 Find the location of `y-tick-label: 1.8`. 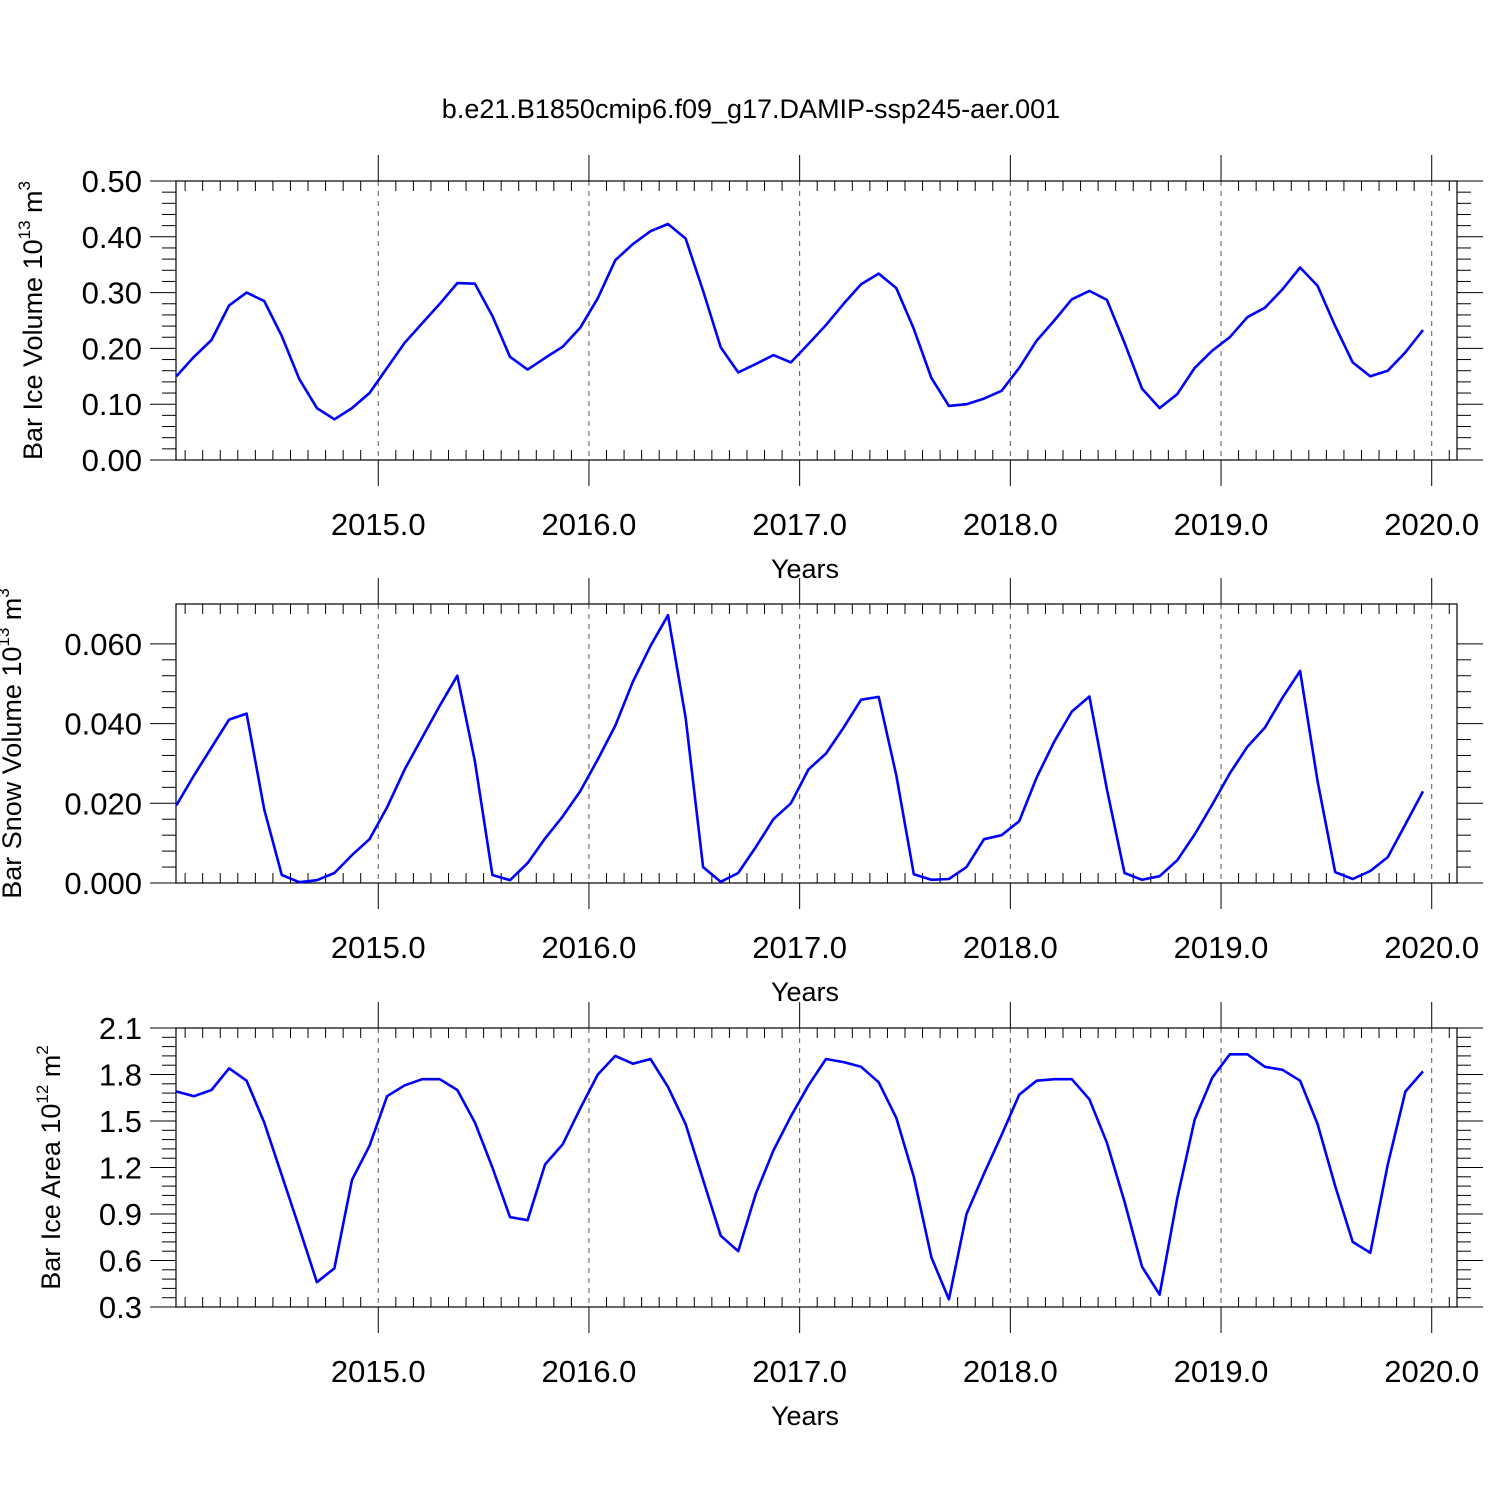

y-tick-label: 1.8 is located at coordinates (120, 1075).